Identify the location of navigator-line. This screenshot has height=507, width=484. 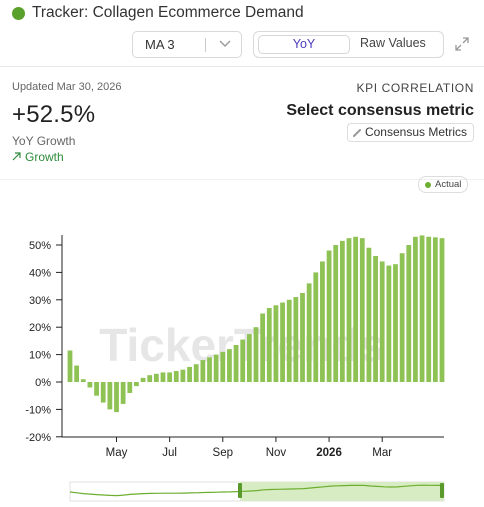
(256, 490).